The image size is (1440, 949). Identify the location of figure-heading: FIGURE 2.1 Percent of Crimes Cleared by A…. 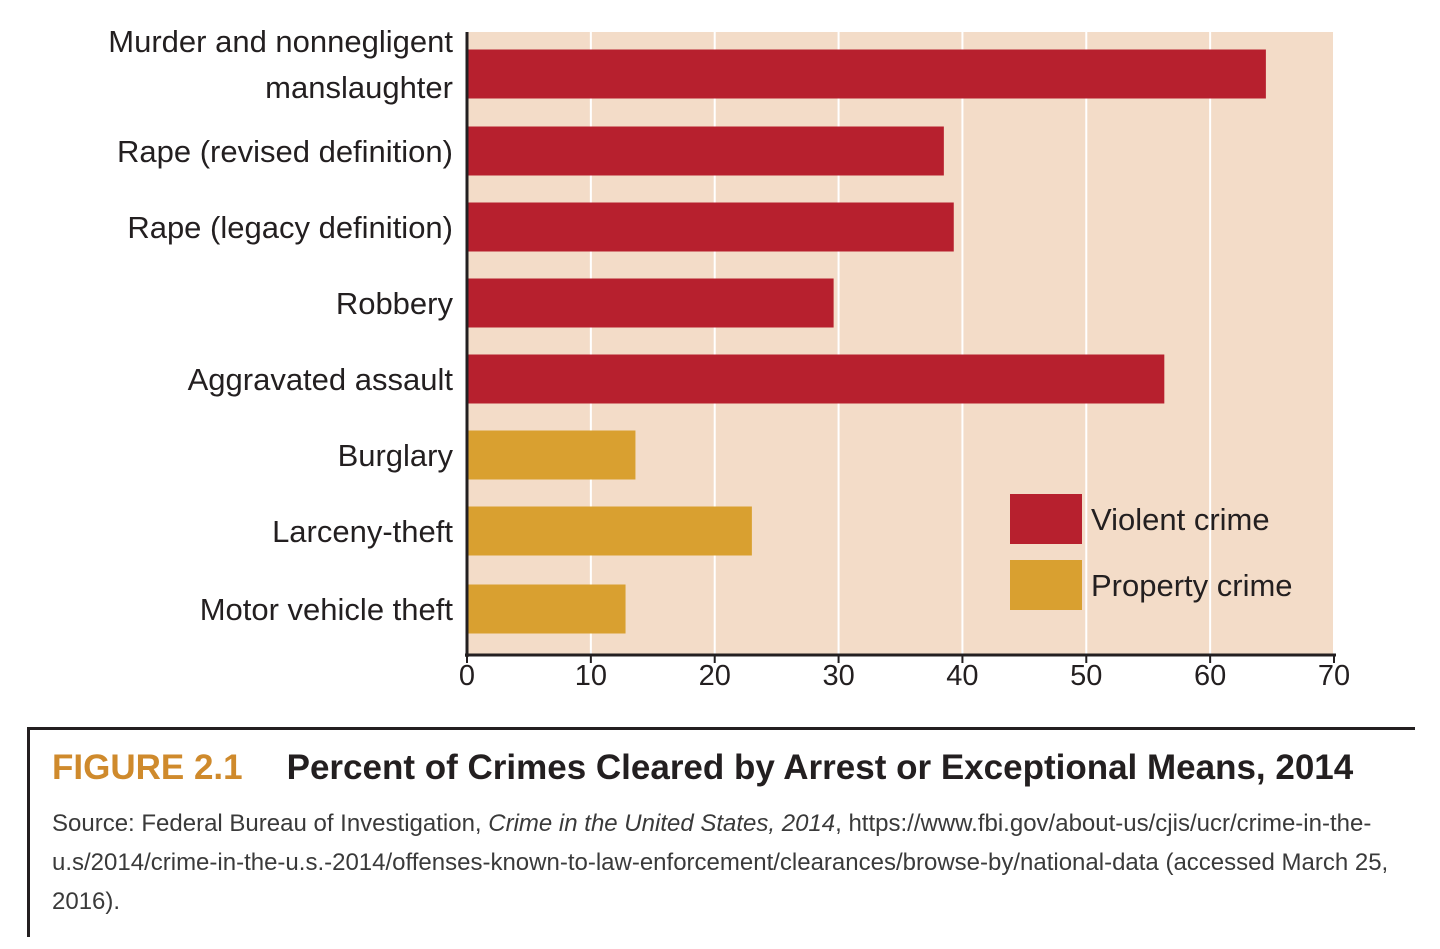
(702, 768).